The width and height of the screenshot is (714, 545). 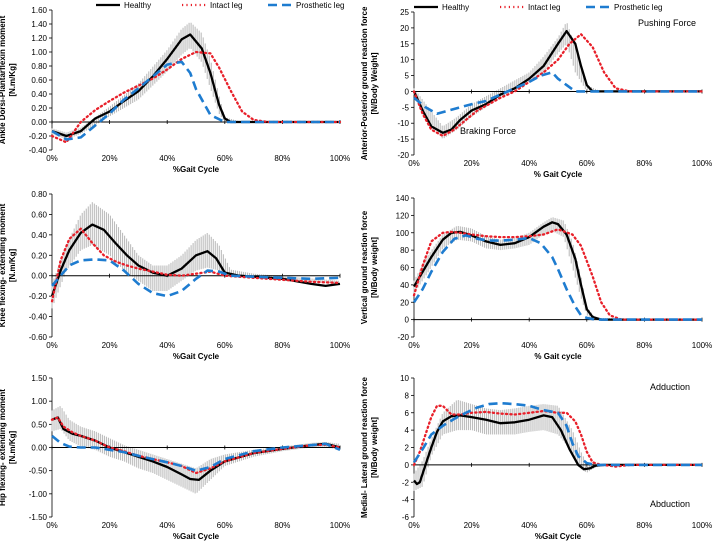 What do you see at coordinates (226, 5) in the screenshot?
I see `legend-label-intact-leg: Intact leg` at bounding box center [226, 5].